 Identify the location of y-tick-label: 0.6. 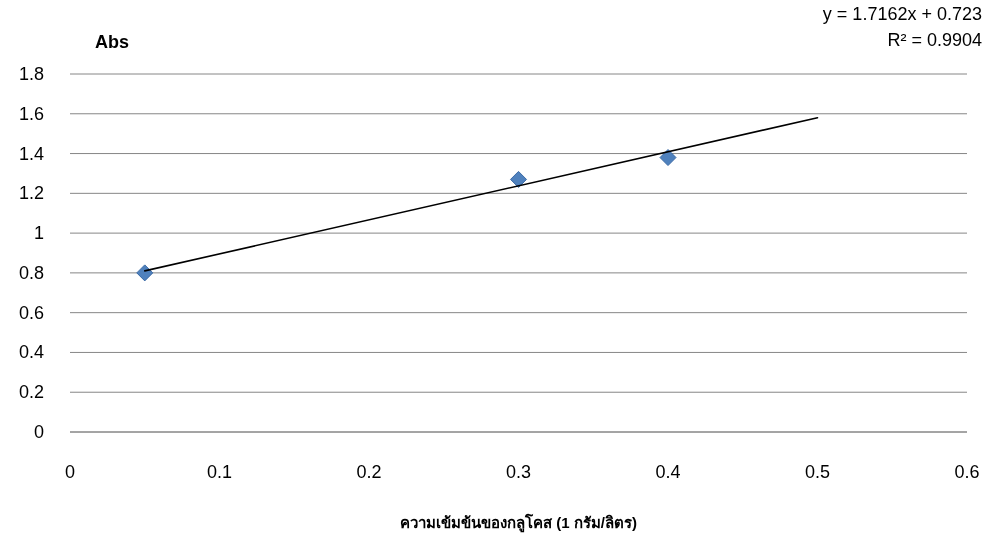
(31, 312).